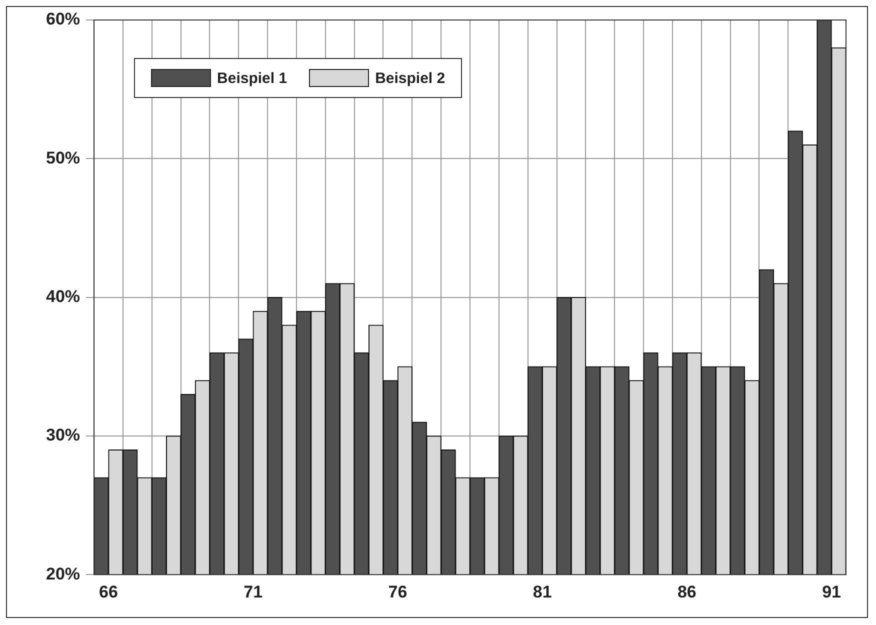 Image resolution: width=876 pixels, height=625 pixels. I want to click on x-tick-label: 91, so click(831, 592).